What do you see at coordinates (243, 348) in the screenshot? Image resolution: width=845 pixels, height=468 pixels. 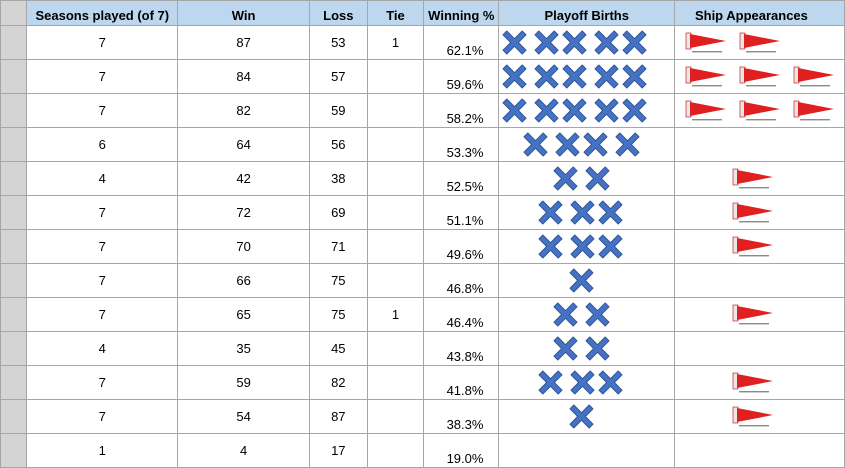 I see `cell-win: 35` at bounding box center [243, 348].